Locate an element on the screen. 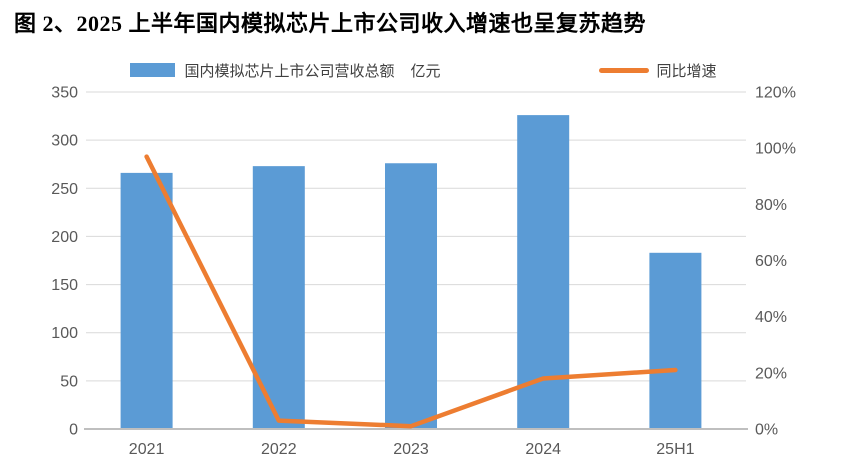 The image size is (847, 467). legend-label-growth: 同比增速 is located at coordinates (686, 71).